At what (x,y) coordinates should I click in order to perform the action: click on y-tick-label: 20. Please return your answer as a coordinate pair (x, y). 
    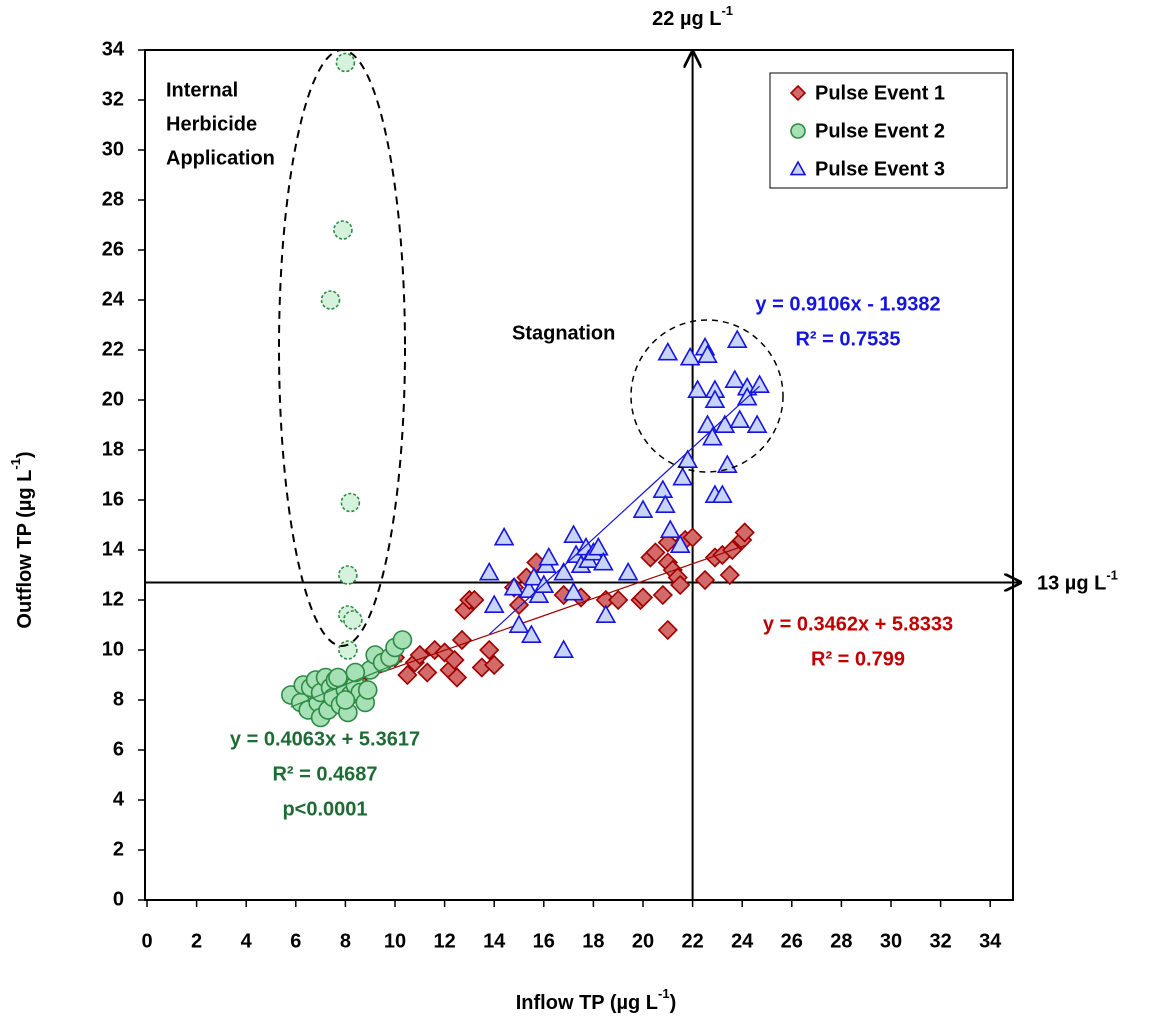
    Looking at the image, I should click on (113, 399).